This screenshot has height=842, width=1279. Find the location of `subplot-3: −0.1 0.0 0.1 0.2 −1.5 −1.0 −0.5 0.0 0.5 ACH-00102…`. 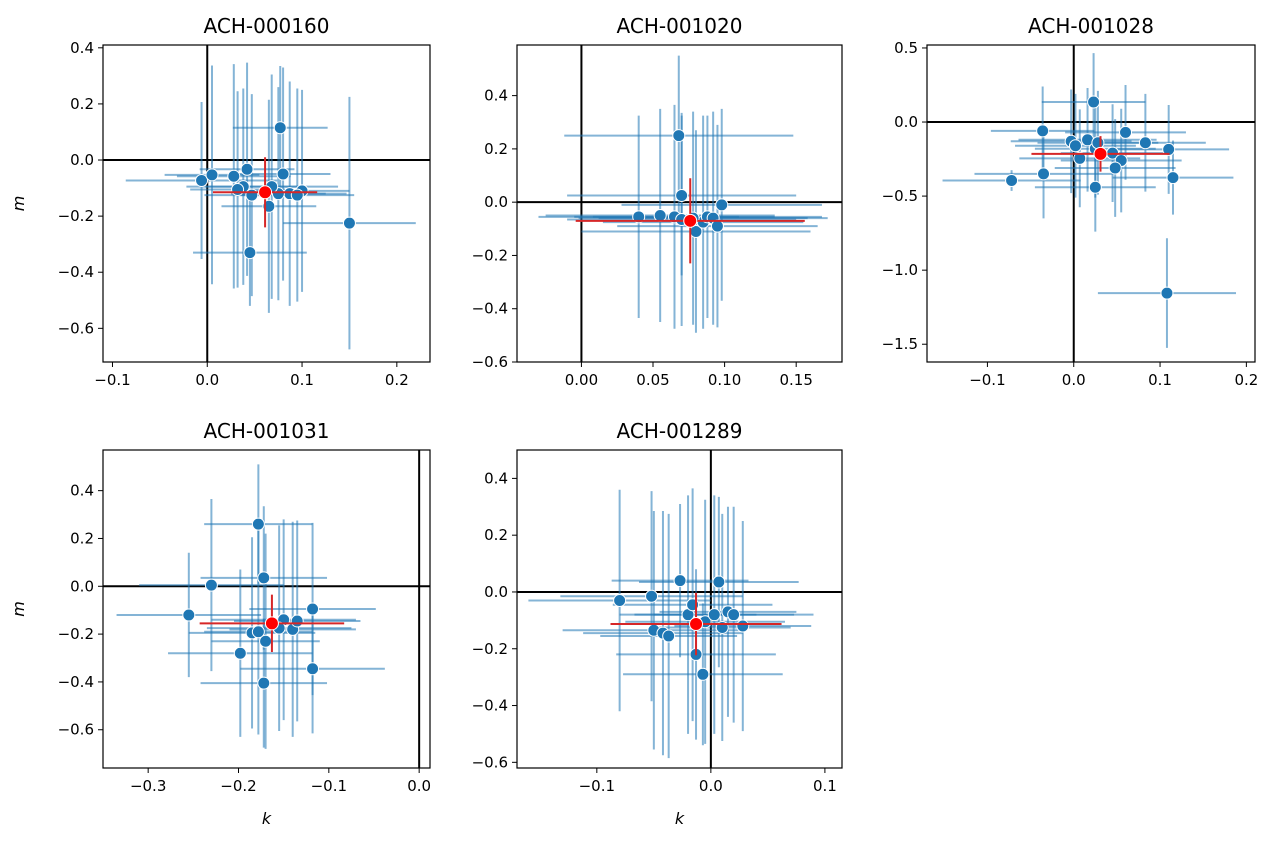

subplot-3: −0.1 0.0 0.1 0.2 −1.5 −1.0 −0.5 0.0 0.5 ACH-00102… is located at coordinates (1070, 201).